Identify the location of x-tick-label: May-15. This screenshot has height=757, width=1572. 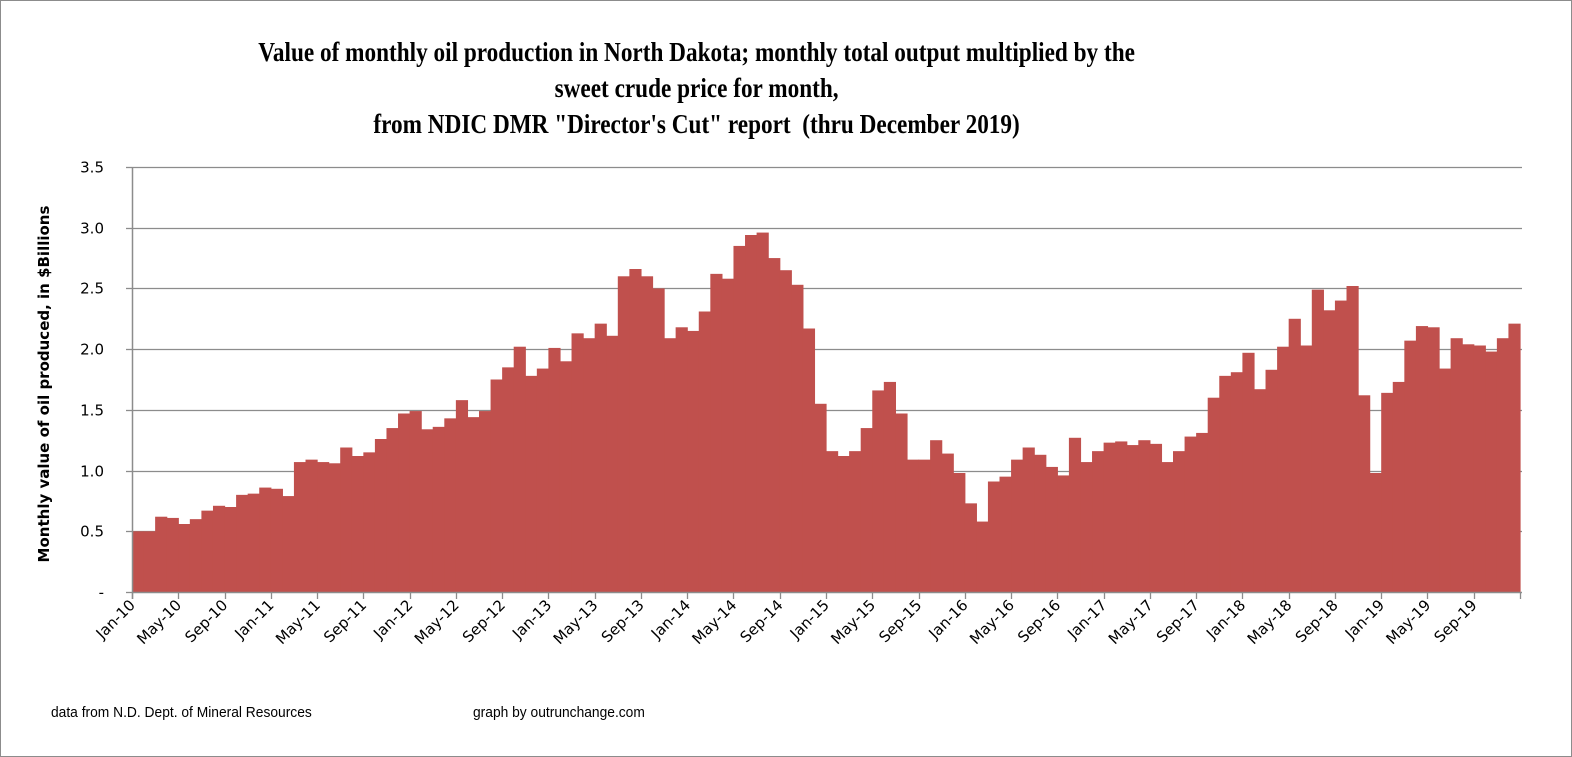
(853, 622).